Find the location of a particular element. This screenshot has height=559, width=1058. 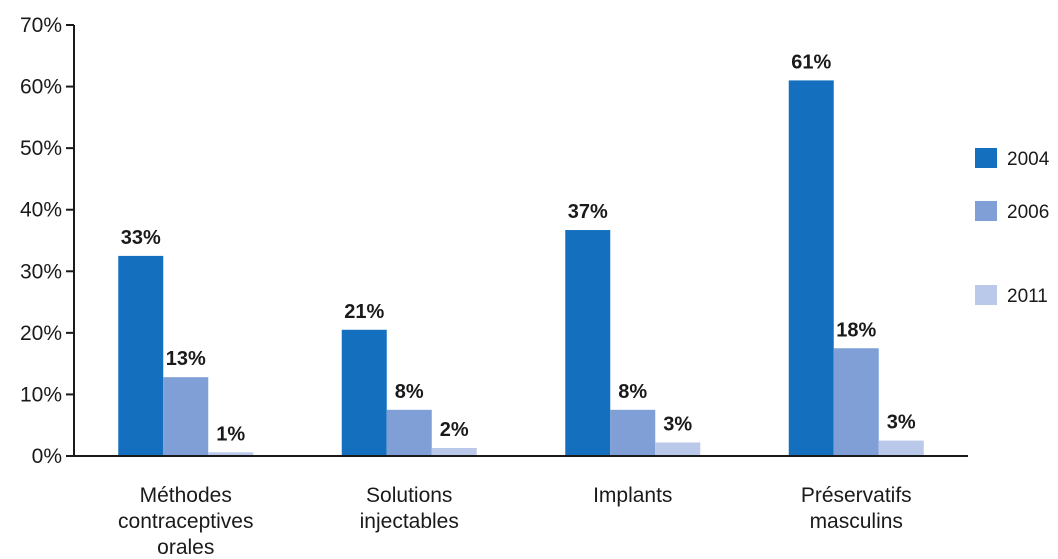

x-category-label-line: masculins is located at coordinates (856, 521).